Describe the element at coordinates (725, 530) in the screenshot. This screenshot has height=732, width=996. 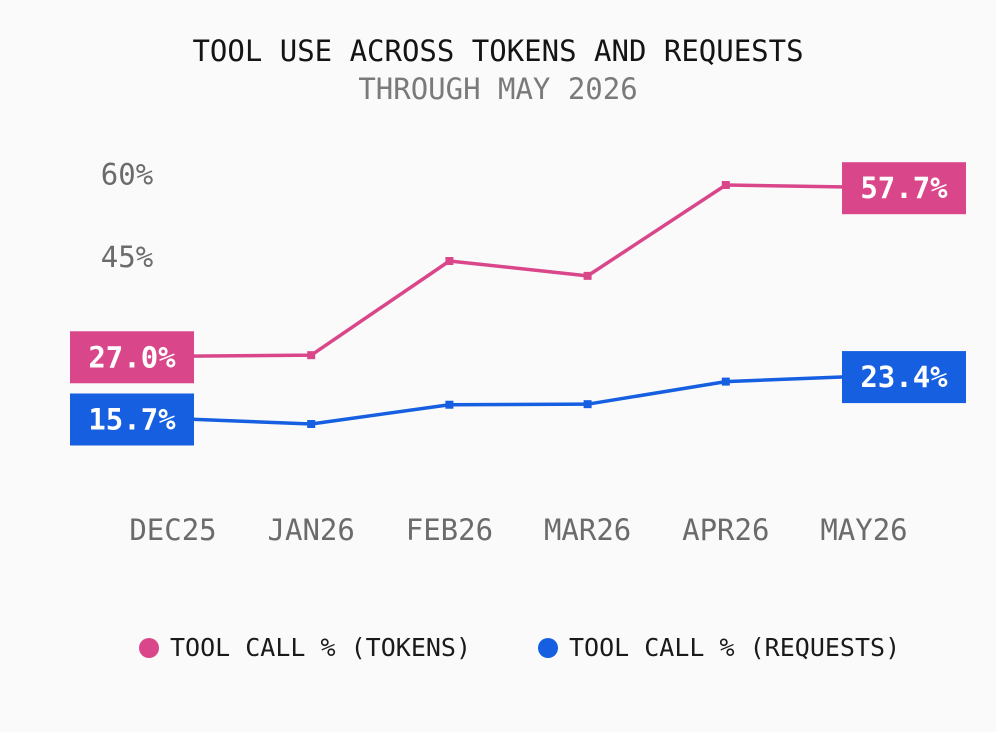
I see `x-tick-label: APR26` at that location.